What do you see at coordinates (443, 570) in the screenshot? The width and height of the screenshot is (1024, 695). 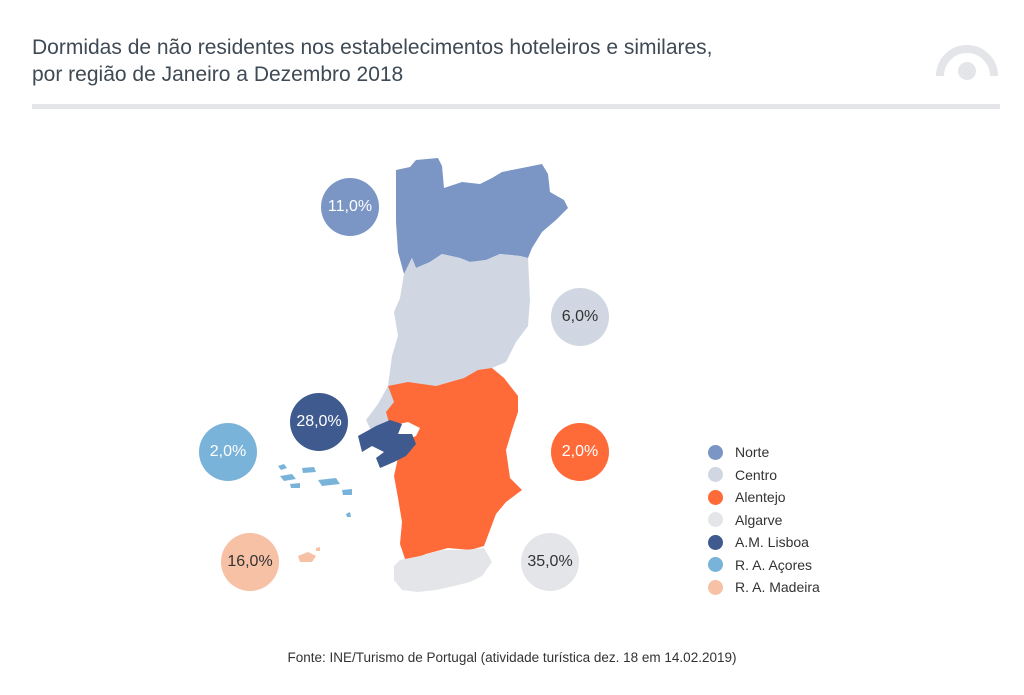 I see `region-algarve` at bounding box center [443, 570].